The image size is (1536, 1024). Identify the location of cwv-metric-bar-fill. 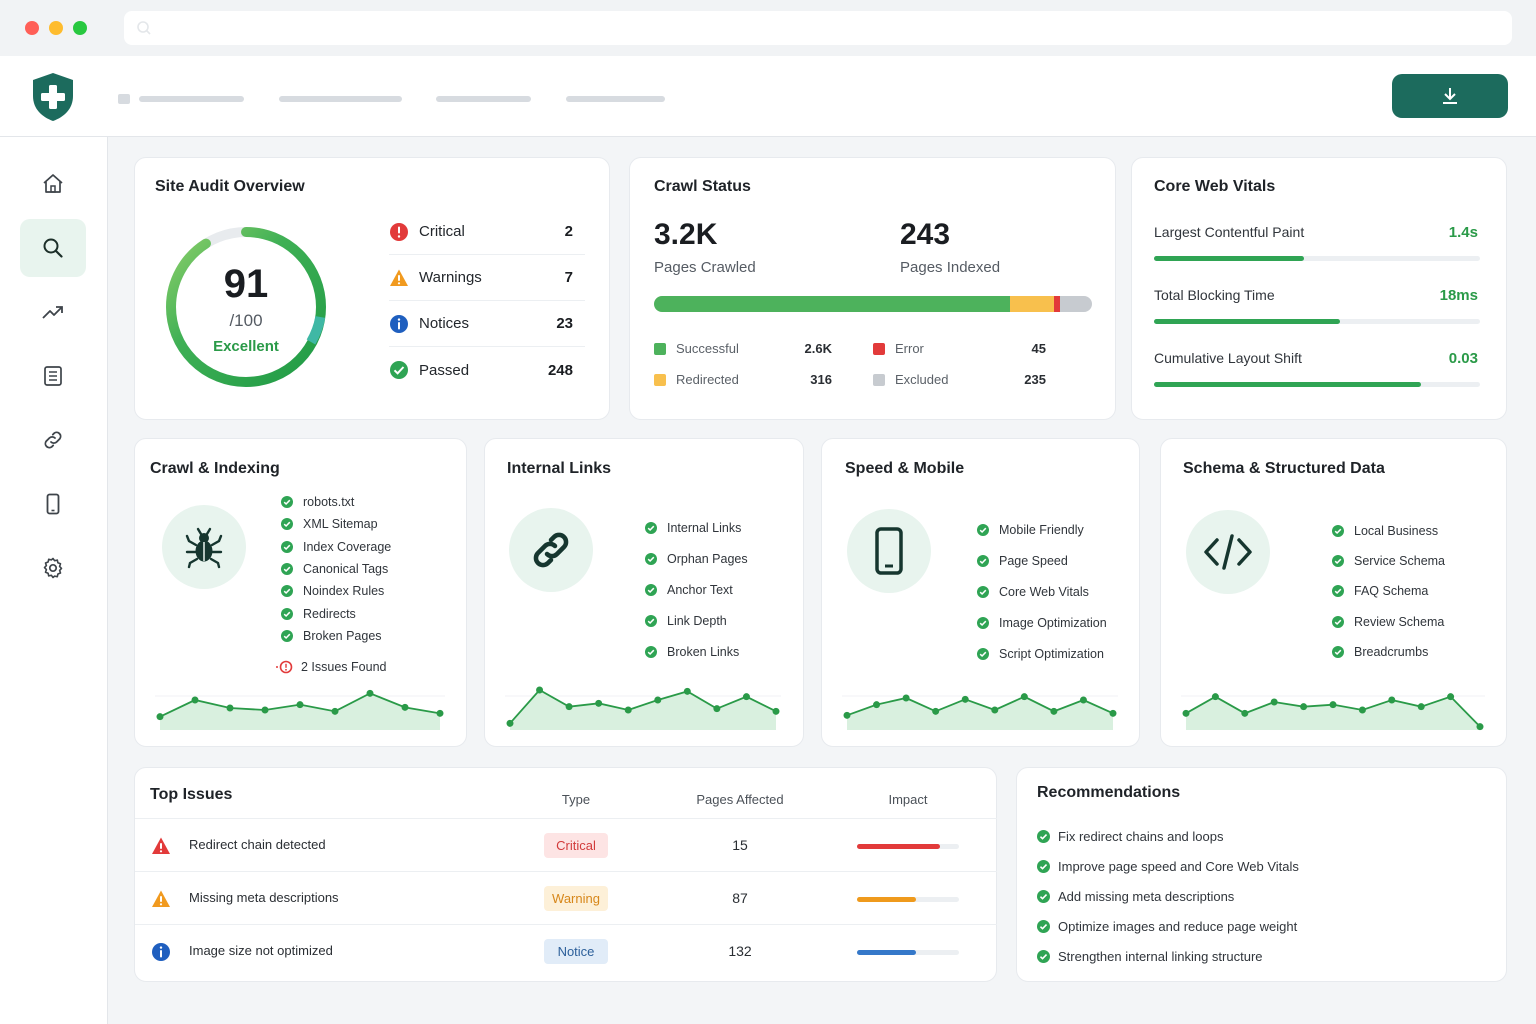
(1229, 258).